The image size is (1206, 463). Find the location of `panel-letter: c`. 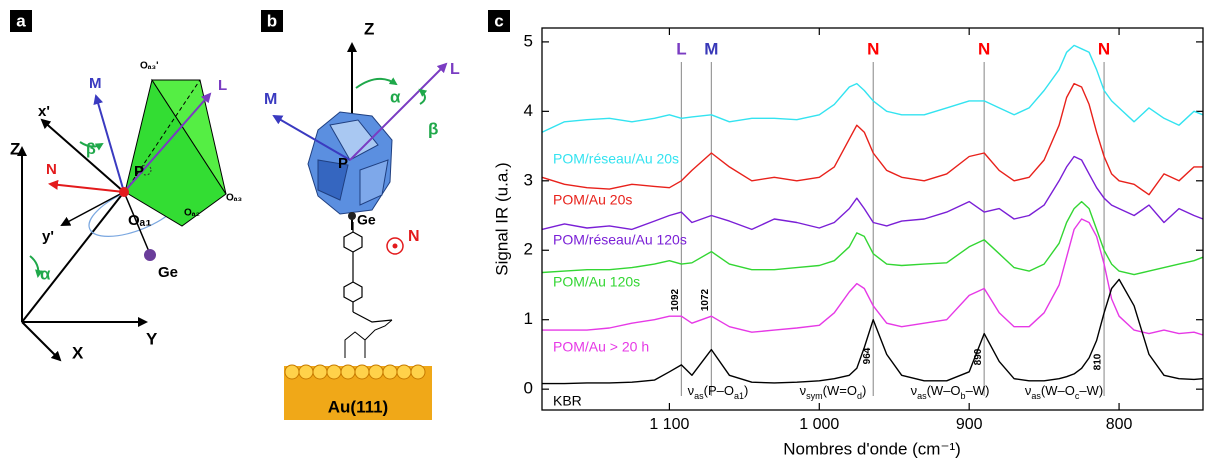

panel-letter: c is located at coordinates (498, 20).